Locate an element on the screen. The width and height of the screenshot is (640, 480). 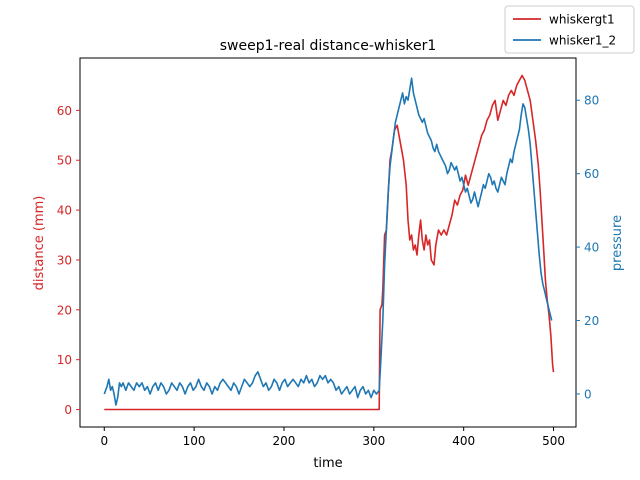
legend-box is located at coordinates (569, 29).